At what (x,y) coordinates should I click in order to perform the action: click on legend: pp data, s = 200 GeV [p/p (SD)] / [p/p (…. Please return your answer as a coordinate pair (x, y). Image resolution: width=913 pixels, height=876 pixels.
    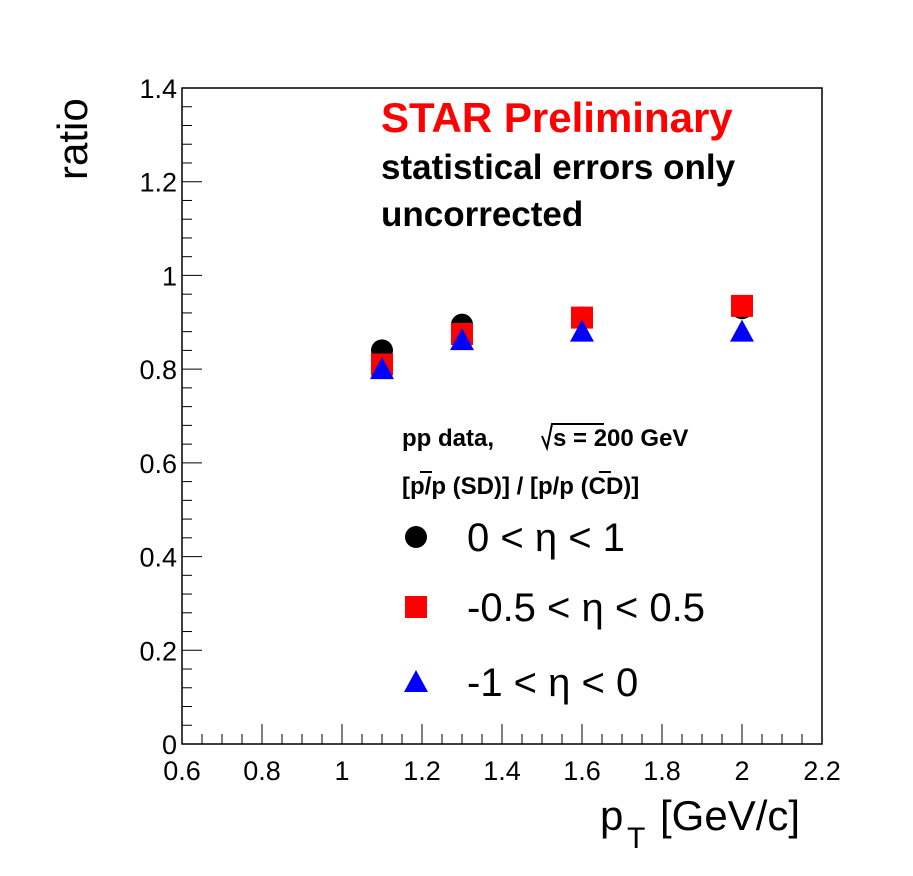
    Looking at the image, I should click on (553, 564).